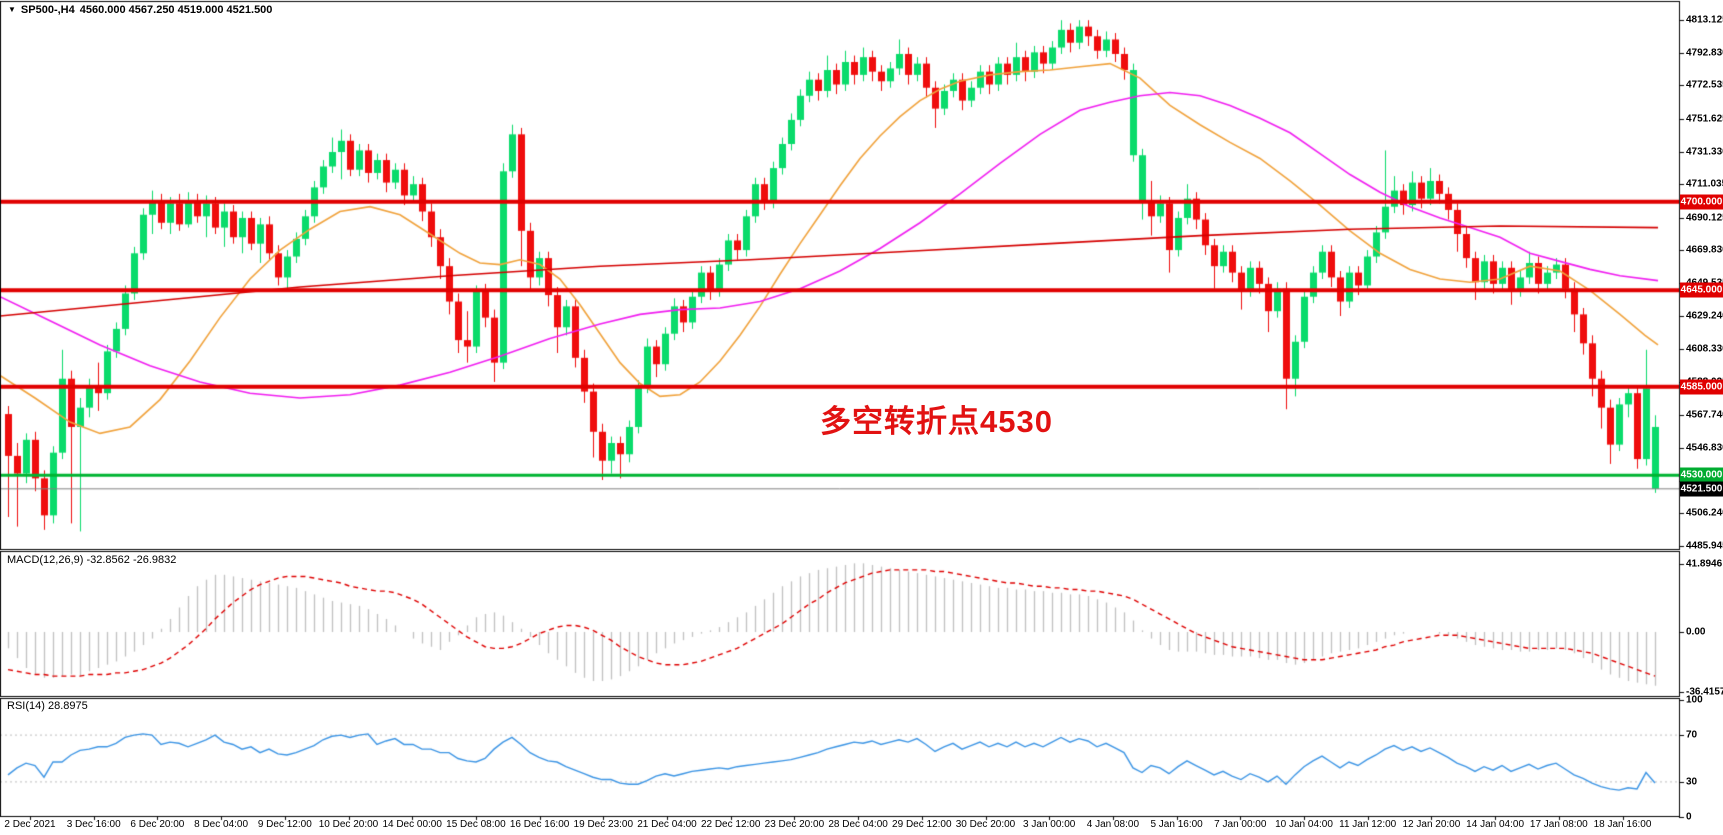 Image resolution: width=1723 pixels, height=835 pixels. I want to click on time-axis-label: 3 Jan 00:00, so click(1049, 824).